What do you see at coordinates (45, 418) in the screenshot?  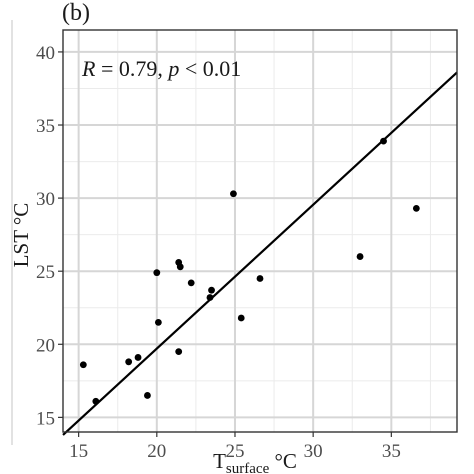 I see `y-tick-label: 15` at bounding box center [45, 418].